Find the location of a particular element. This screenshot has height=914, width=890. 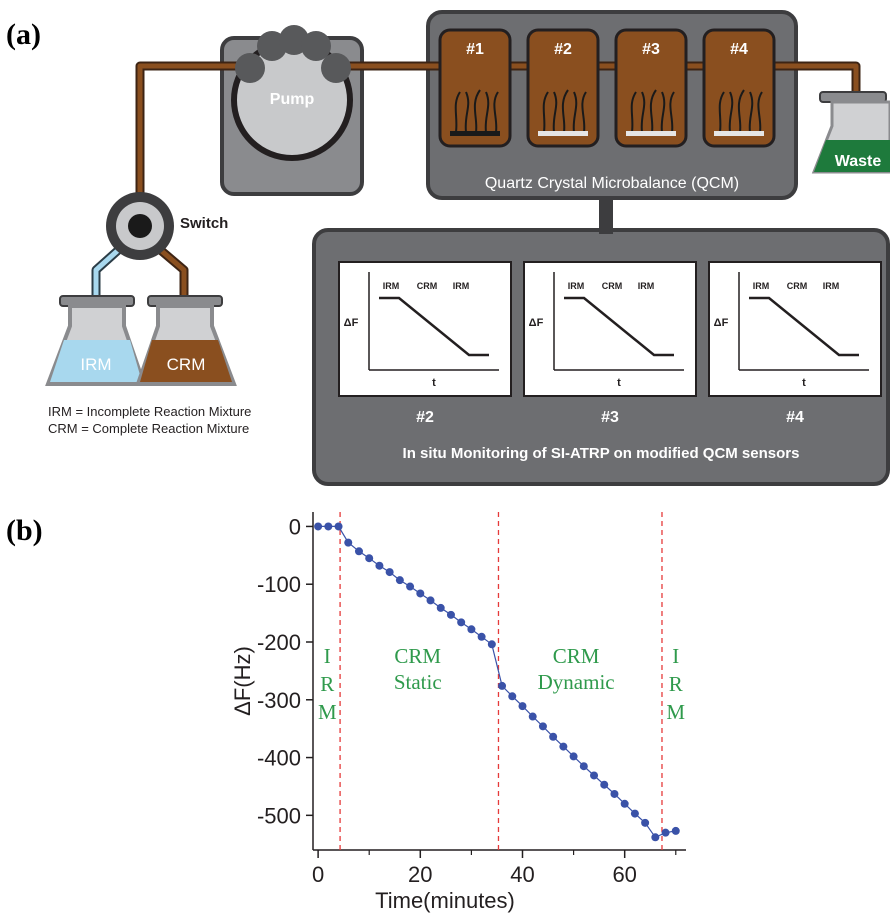

mini-chart-4-id: #4 is located at coordinates (795, 417).